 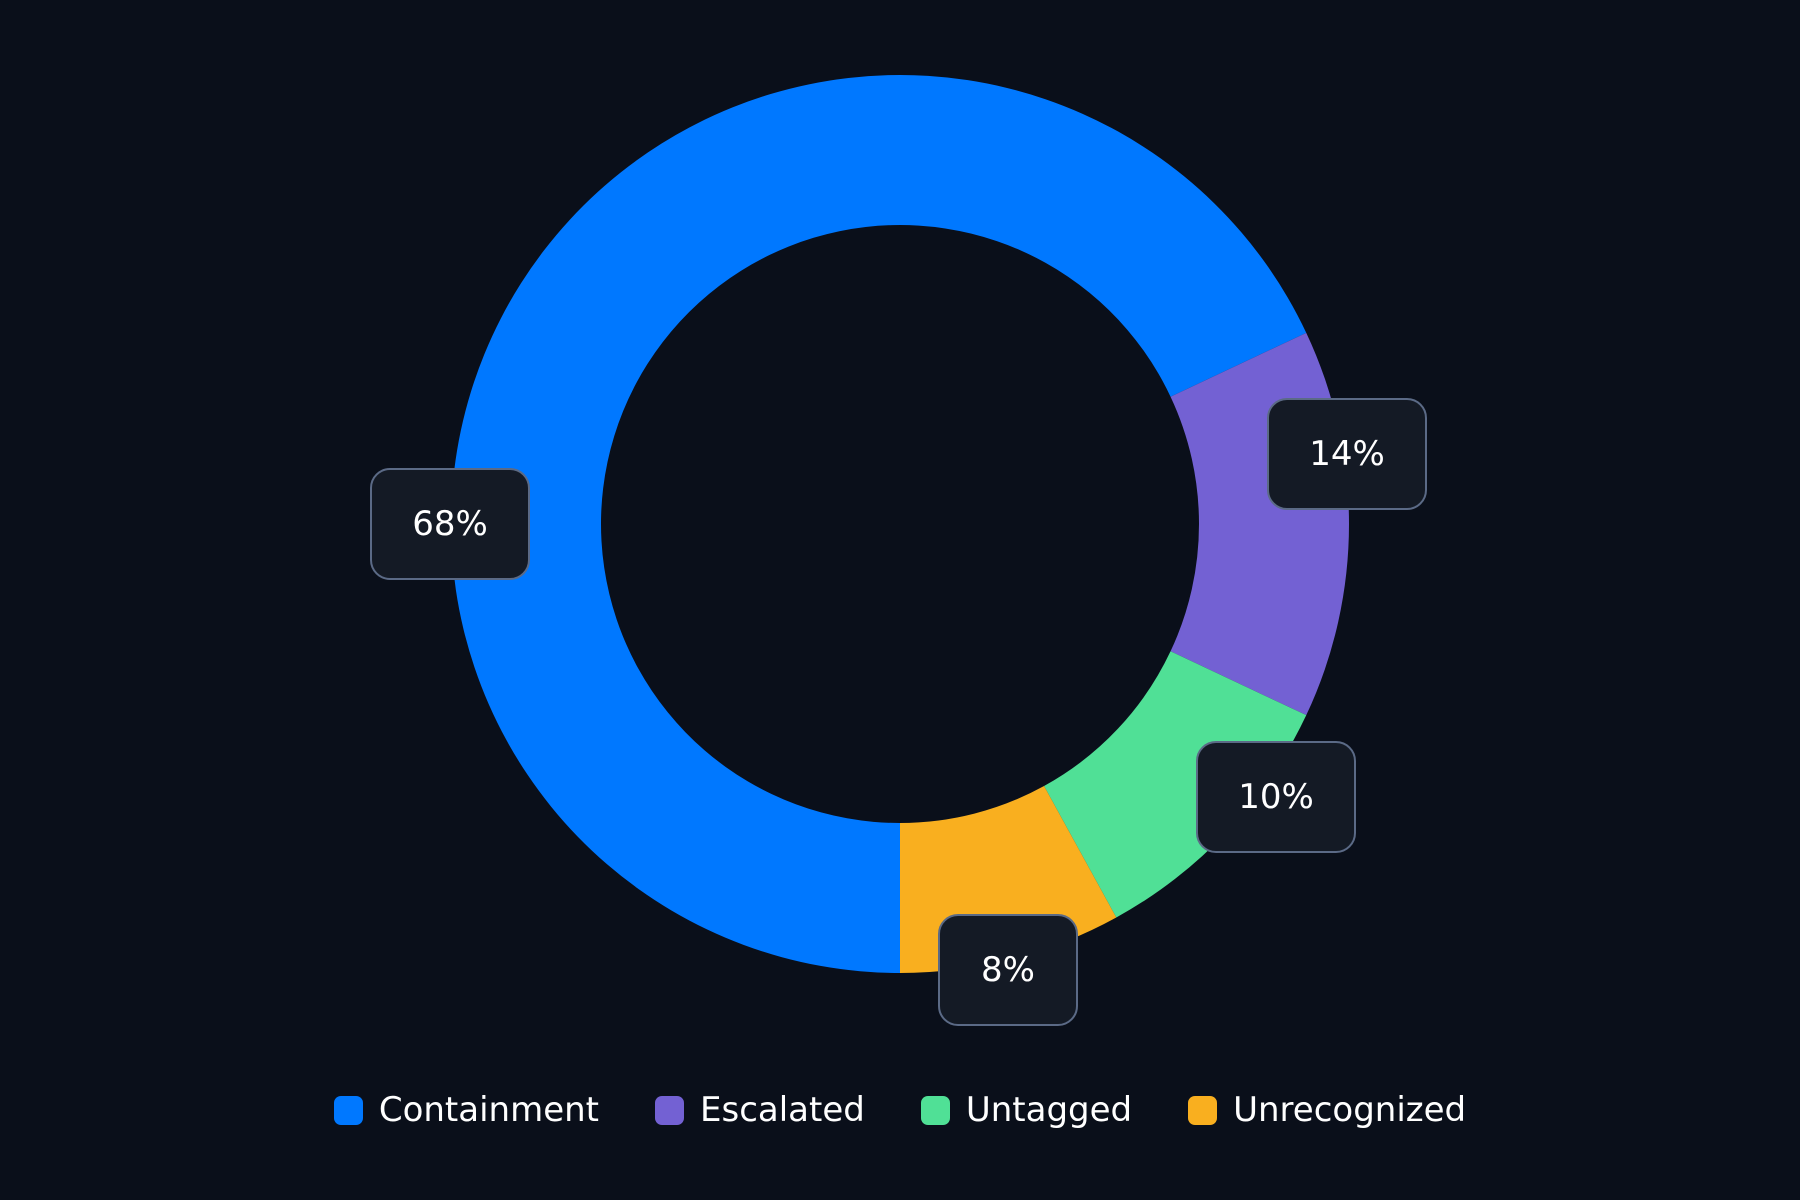 What do you see at coordinates (1175, 784) in the screenshot?
I see `donut-segment-untagged` at bounding box center [1175, 784].